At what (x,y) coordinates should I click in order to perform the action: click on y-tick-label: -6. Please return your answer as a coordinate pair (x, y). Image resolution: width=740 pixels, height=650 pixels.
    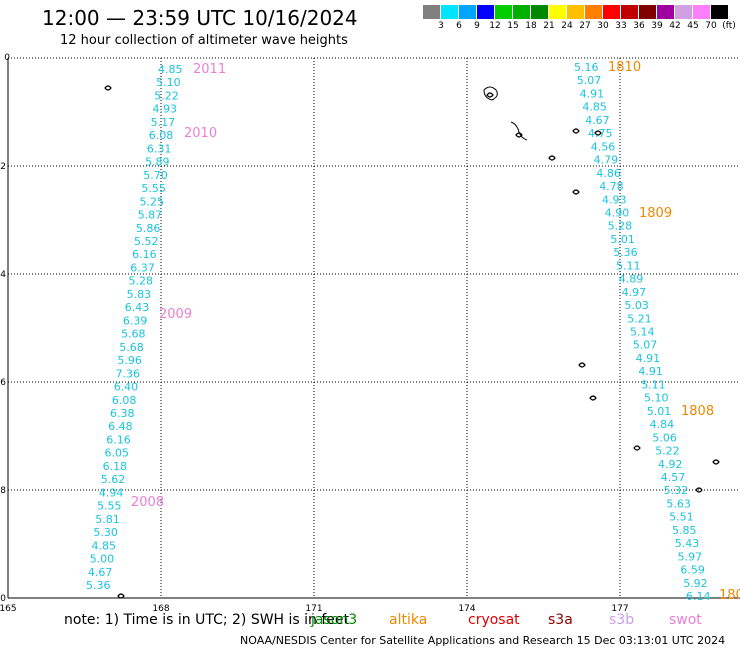
    Looking at the image, I should click on (3, 383).